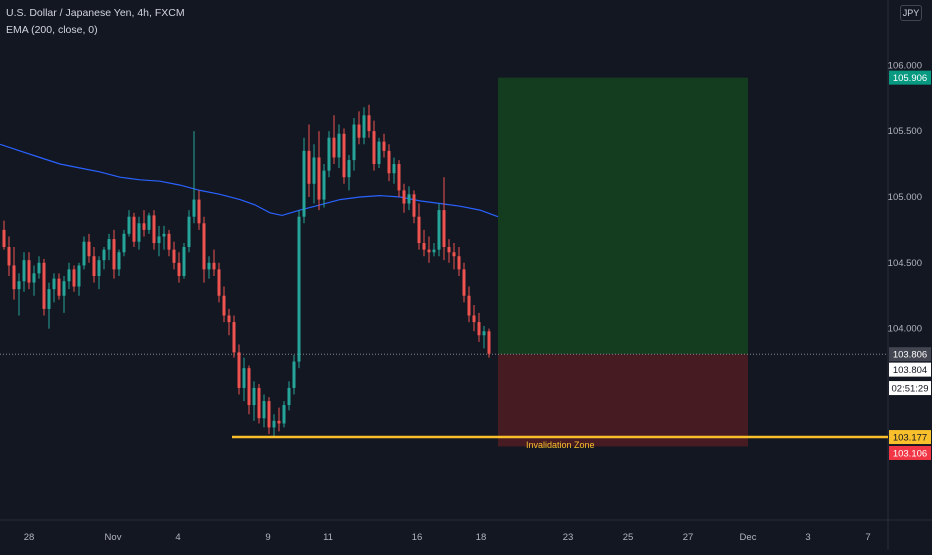  I want to click on ema-200-line, so click(249, 180).